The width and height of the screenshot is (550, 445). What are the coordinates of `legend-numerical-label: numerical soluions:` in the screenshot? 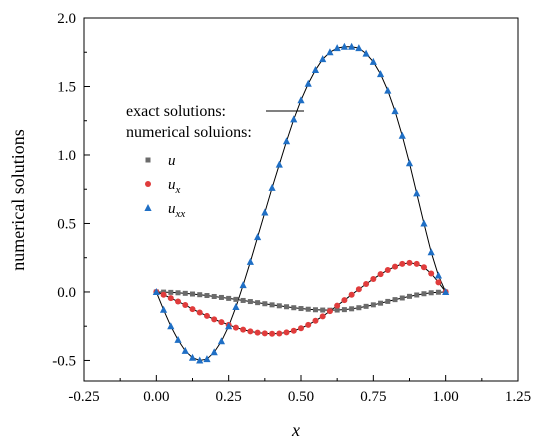 It's located at (189, 132).